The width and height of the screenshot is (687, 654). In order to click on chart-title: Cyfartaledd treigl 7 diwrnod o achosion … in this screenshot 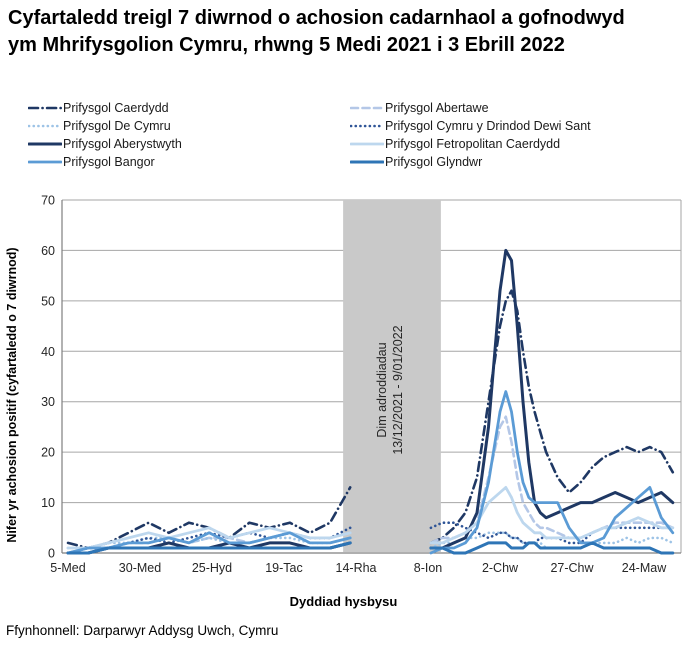, I will do `click(316, 32)`.